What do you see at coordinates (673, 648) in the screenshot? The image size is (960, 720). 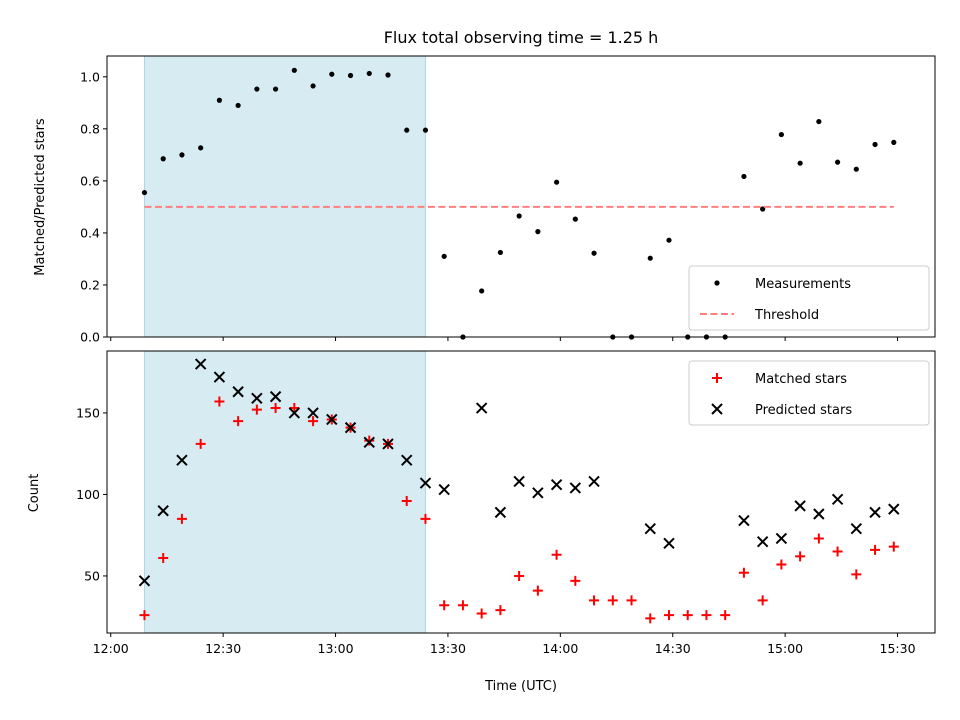 I see `x-tick-label: 14:30` at bounding box center [673, 648].